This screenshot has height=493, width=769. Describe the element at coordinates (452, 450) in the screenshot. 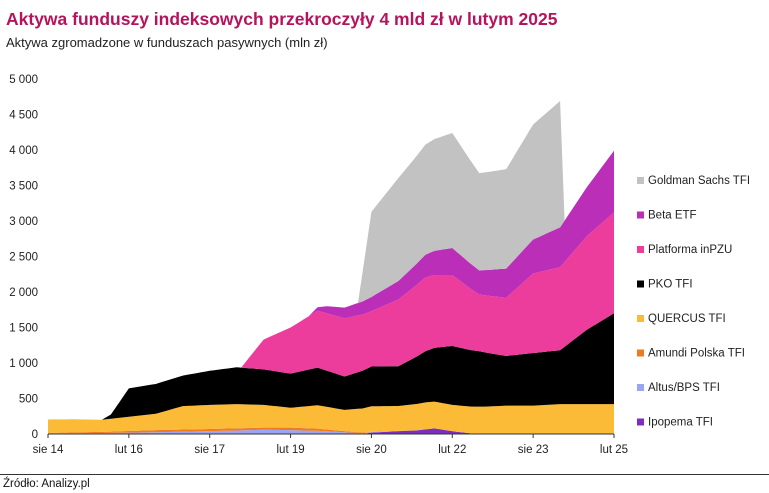

I see `x-tick-label: lut 22` at that location.